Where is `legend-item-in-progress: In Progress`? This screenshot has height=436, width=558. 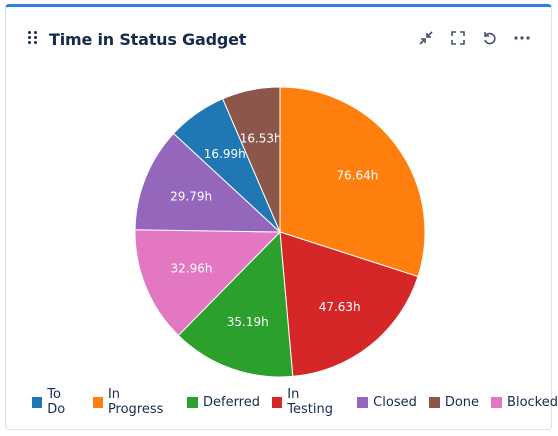
legend-item-in-progress: In Progress is located at coordinates (133, 402).